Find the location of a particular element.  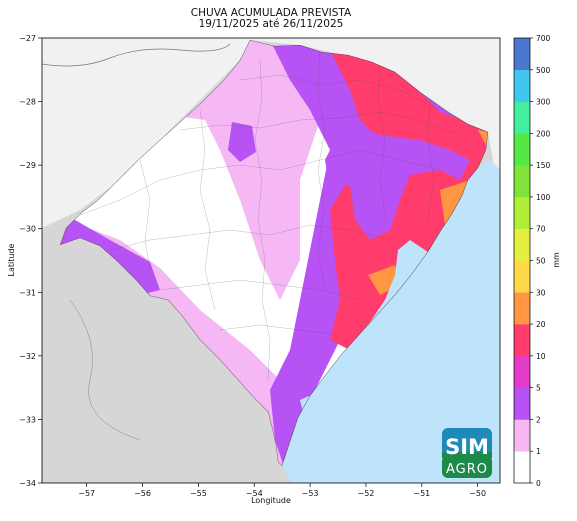

colorbar-label: 200 is located at coordinates (543, 133).